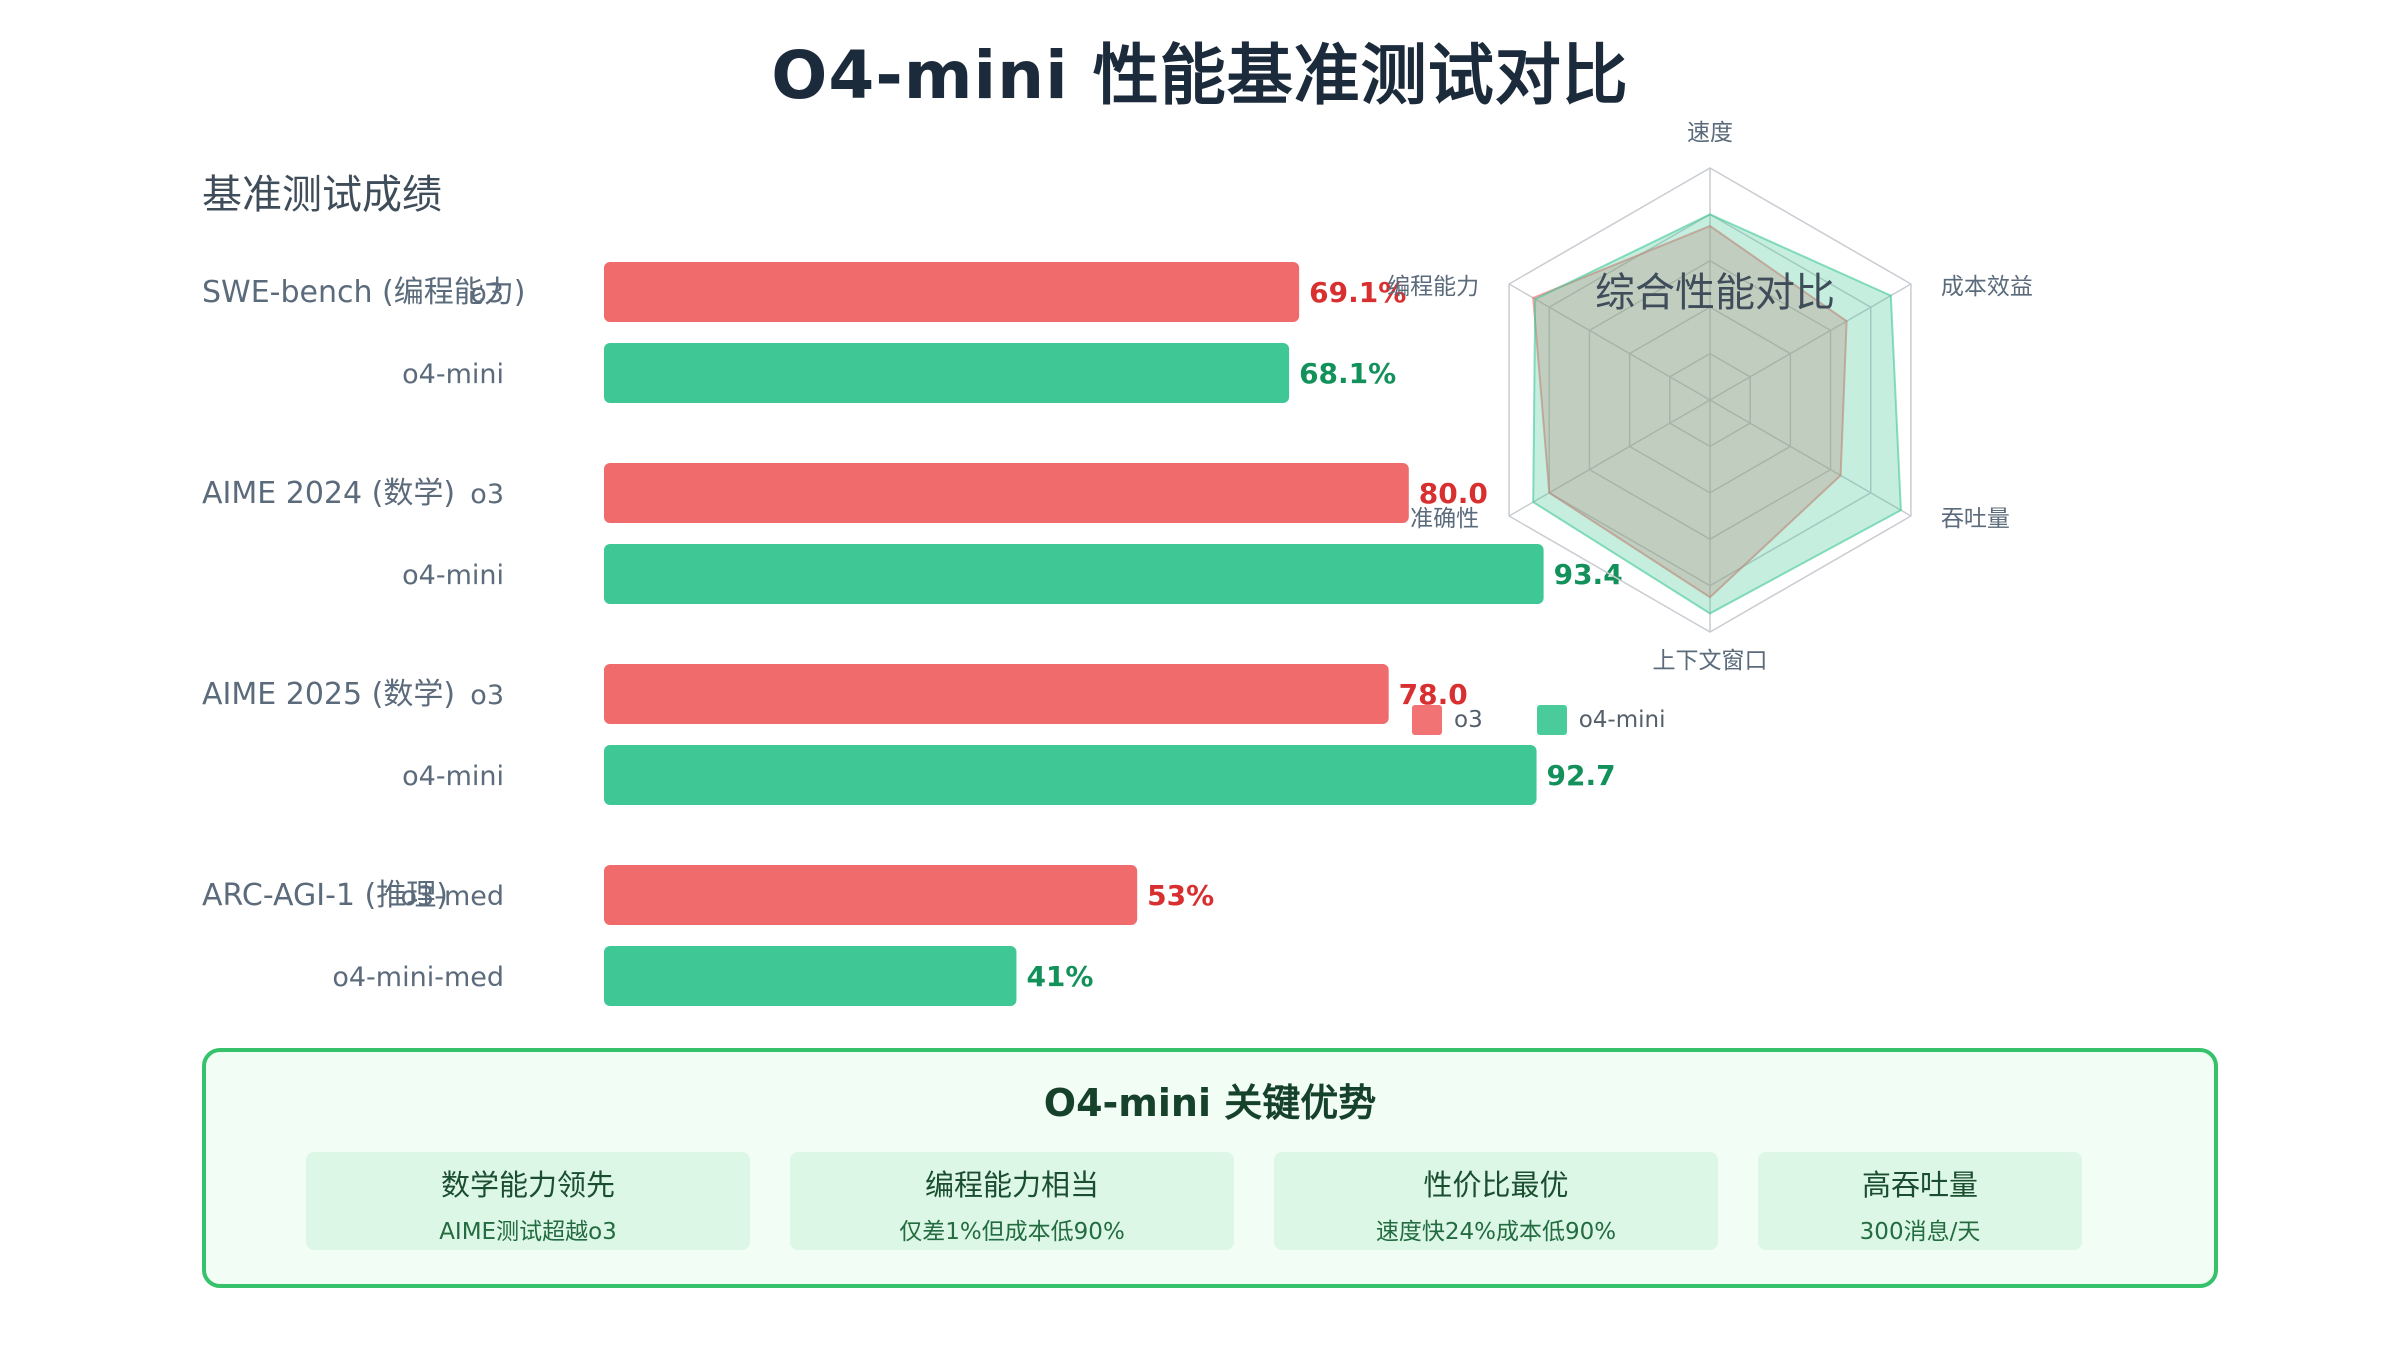 The height and width of the screenshot is (1350, 2400). I want to click on legend-swatch-o3, so click(1427, 720).